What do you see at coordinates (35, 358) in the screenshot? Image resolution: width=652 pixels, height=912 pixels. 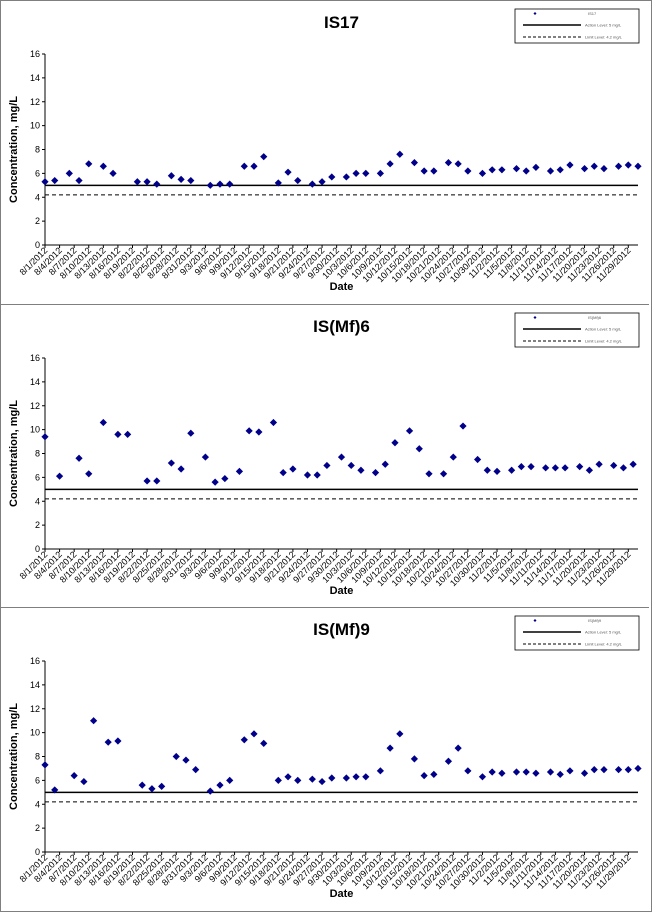 I see `y-tick-label: 16` at bounding box center [35, 358].